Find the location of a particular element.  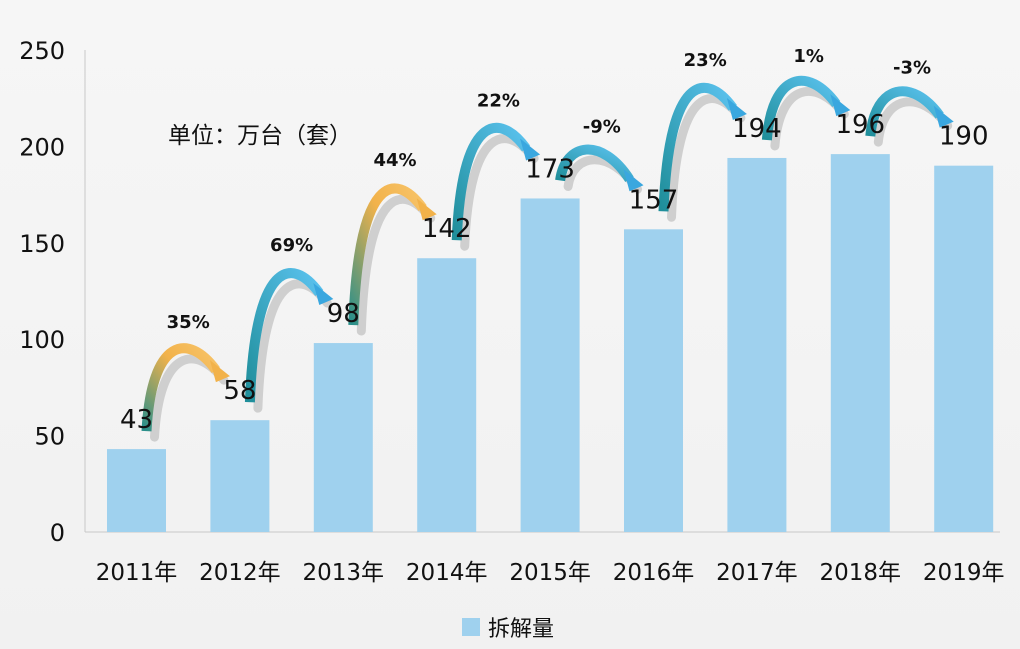

x-tick-label: 2016年 is located at coordinates (654, 573).